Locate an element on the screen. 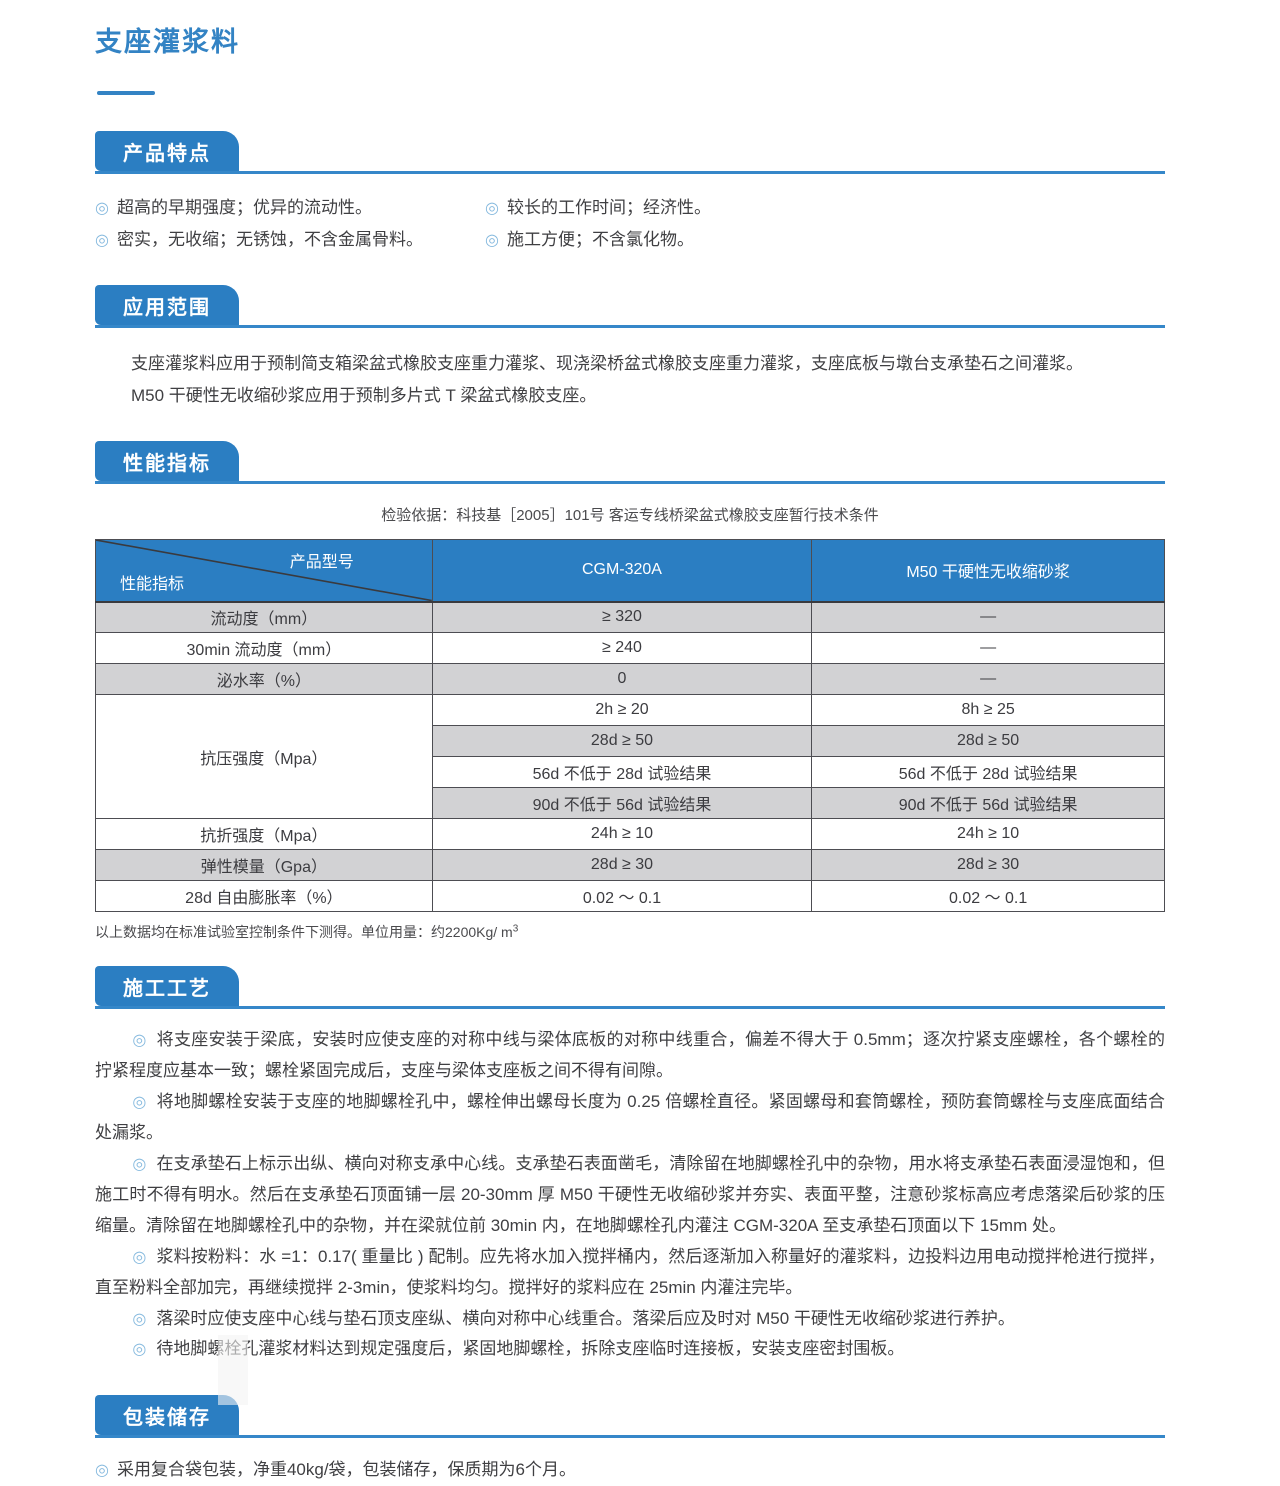 The width and height of the screenshot is (1280, 1486). cell-cgm: ≥ 240 is located at coordinates (622, 648).